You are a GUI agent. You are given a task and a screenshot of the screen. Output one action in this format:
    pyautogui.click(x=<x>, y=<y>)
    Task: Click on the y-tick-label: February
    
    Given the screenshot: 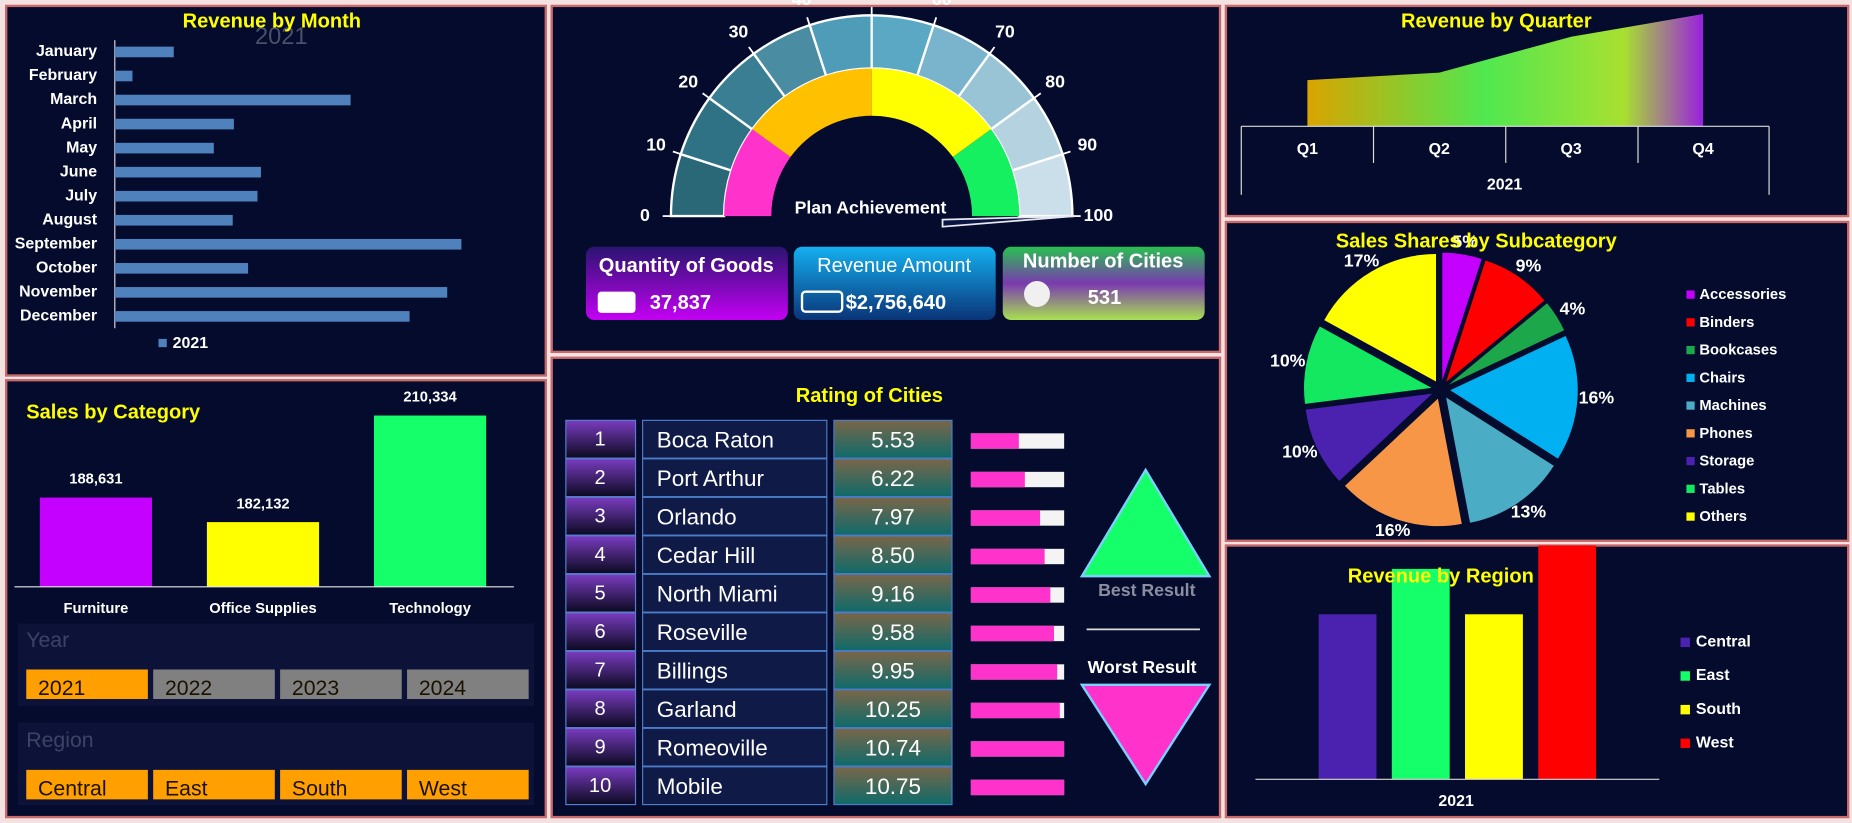 What is the action you would take?
    pyautogui.click(x=63, y=75)
    